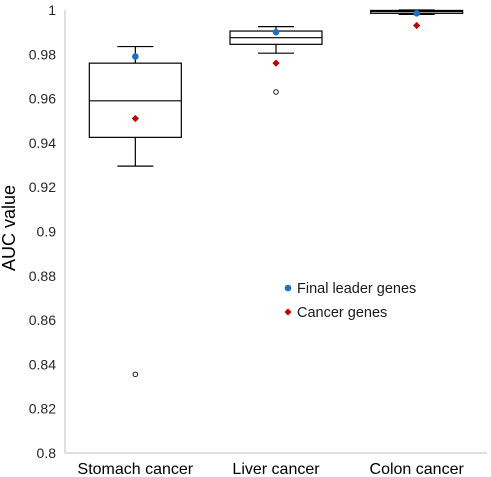 The height and width of the screenshot is (477, 491). I want to click on legend-label: Cancer genes, so click(342, 313).